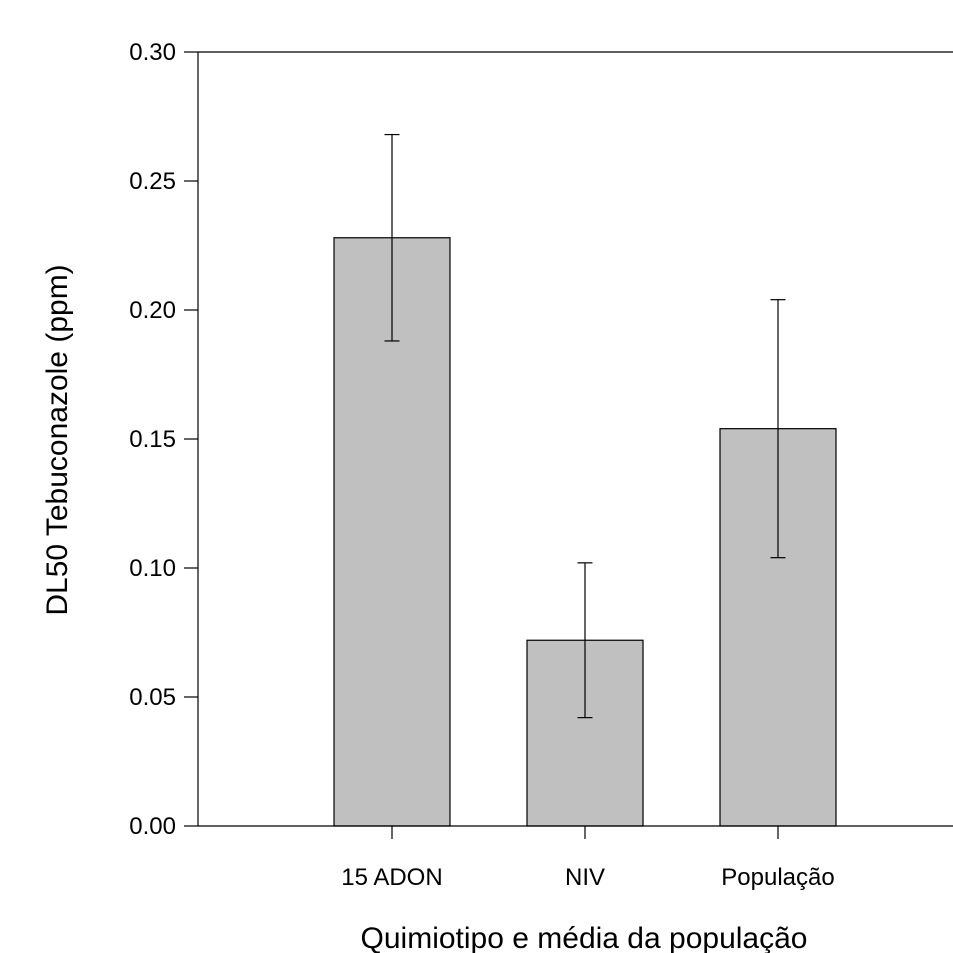 This screenshot has width=953, height=953. I want to click on x-tick-label: 15 ADON, so click(391, 877).